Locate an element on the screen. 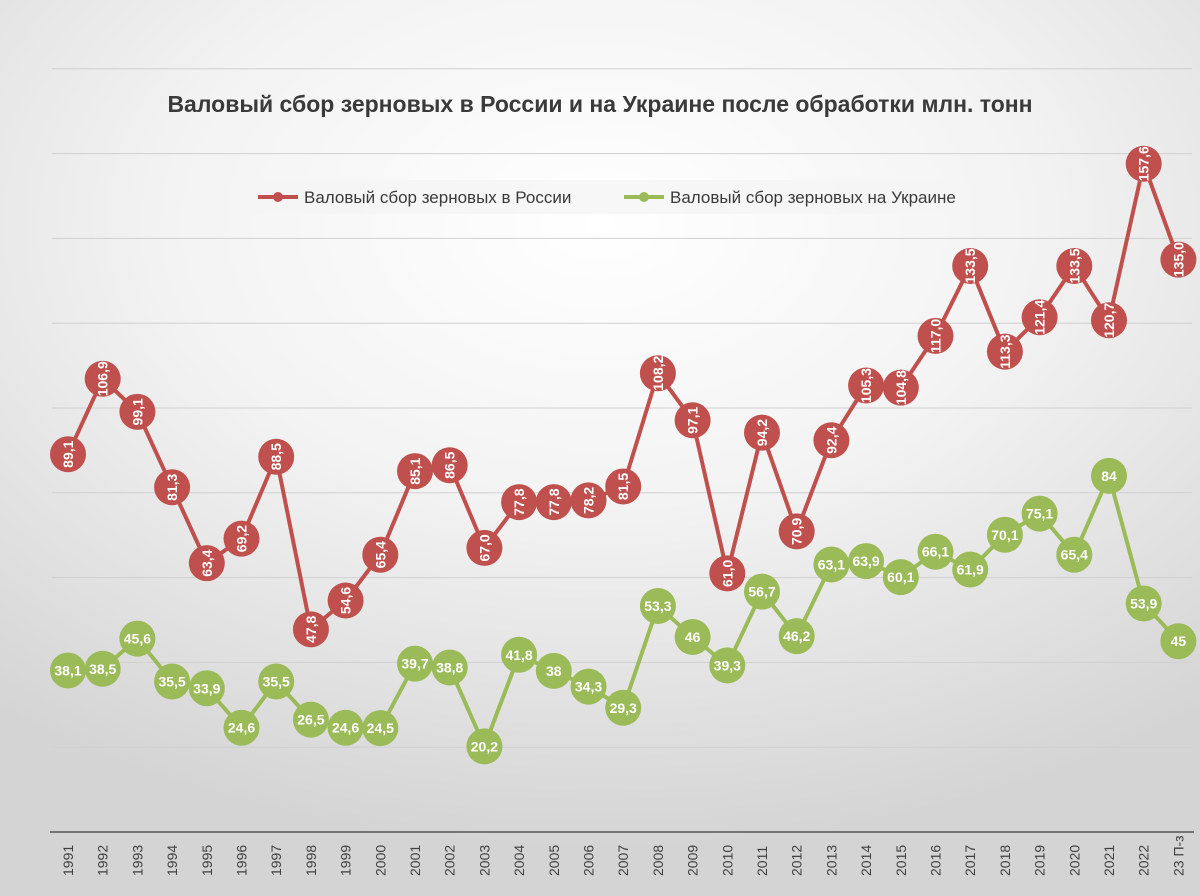 The height and width of the screenshot is (896, 1200). x-tick-label: 2001 is located at coordinates (415, 860).